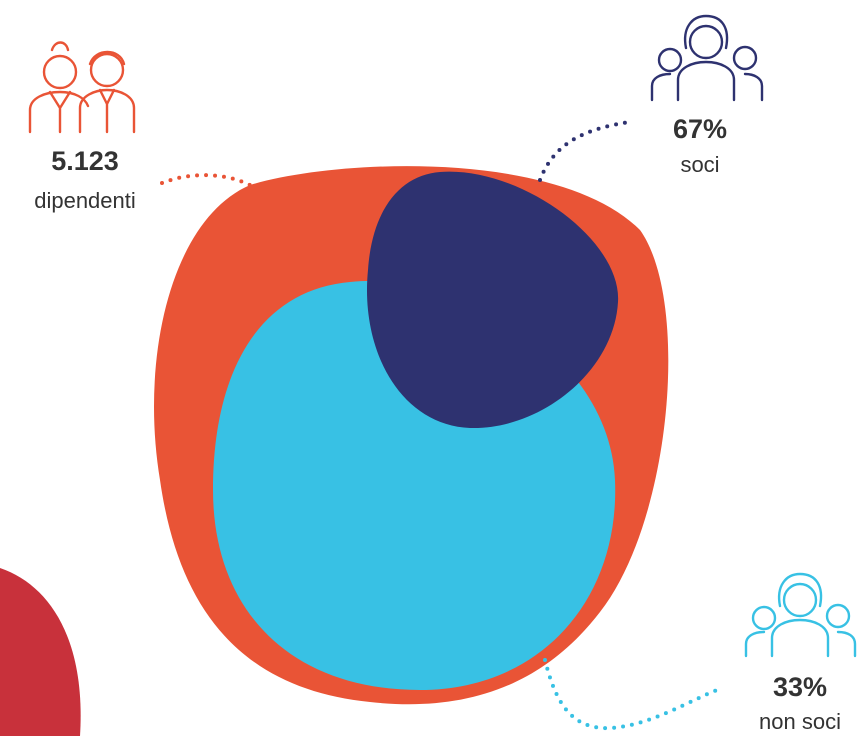  What do you see at coordinates (700, 129) in the screenshot?
I see `members-value: 67%` at bounding box center [700, 129].